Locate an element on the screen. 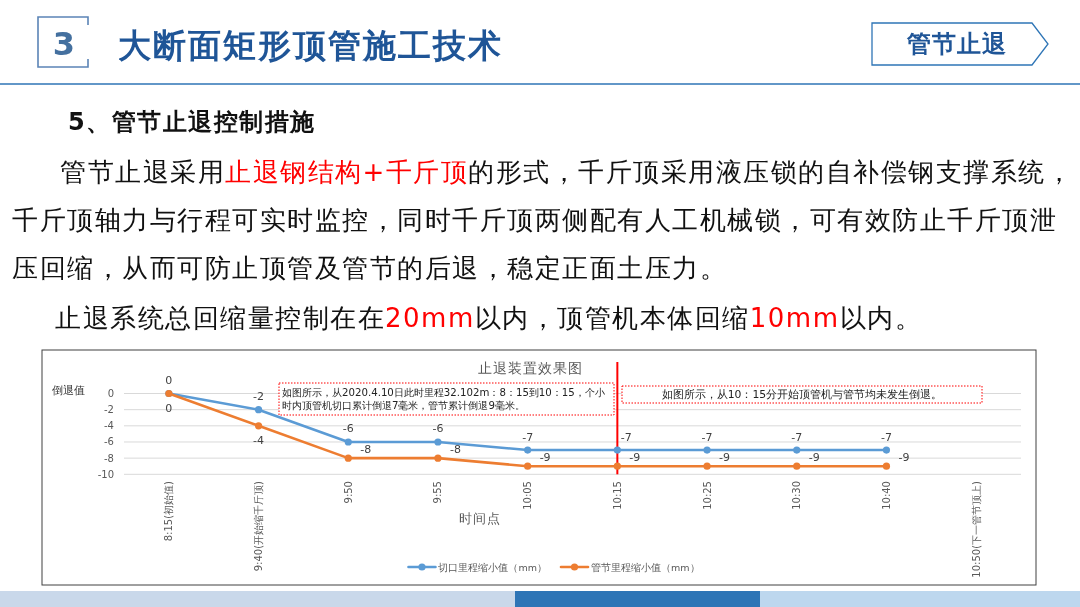 Image resolution: width=1080 pixels, height=607 pixels. x-tick-label: 10:05 is located at coordinates (528, 495).